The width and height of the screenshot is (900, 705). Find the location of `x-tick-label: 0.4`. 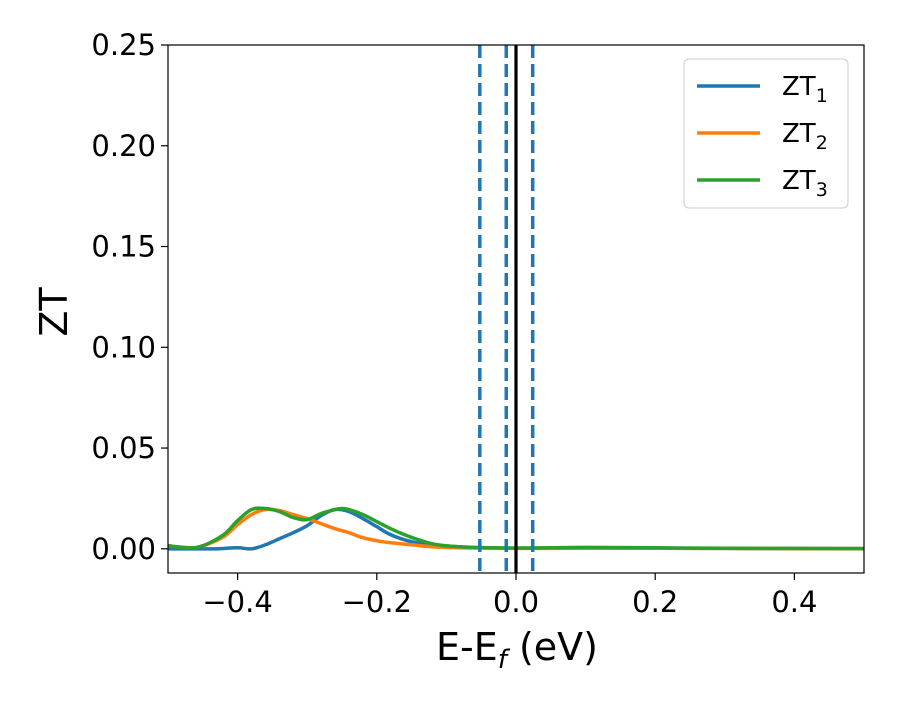

x-tick-label: 0.4 is located at coordinates (794, 602).